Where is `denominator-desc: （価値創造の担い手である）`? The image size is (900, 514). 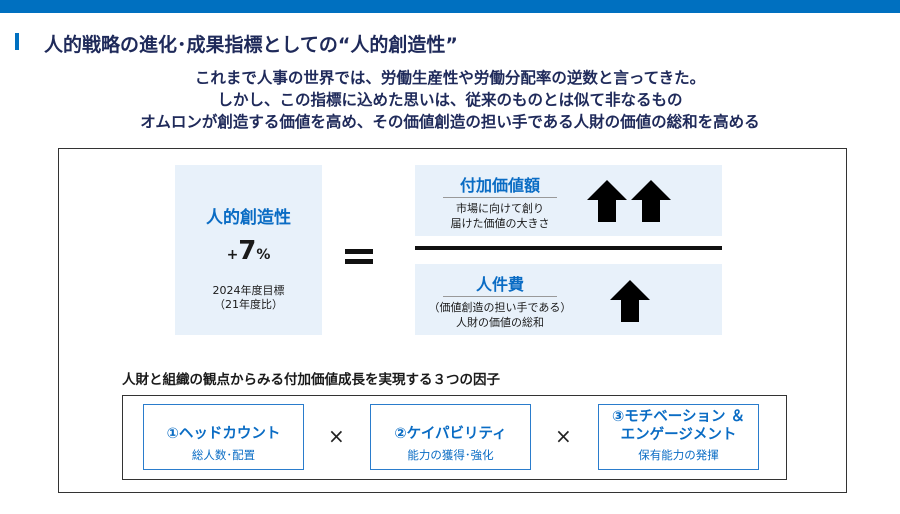 denominator-desc: （価値創造の担い手である） is located at coordinates (500, 307).